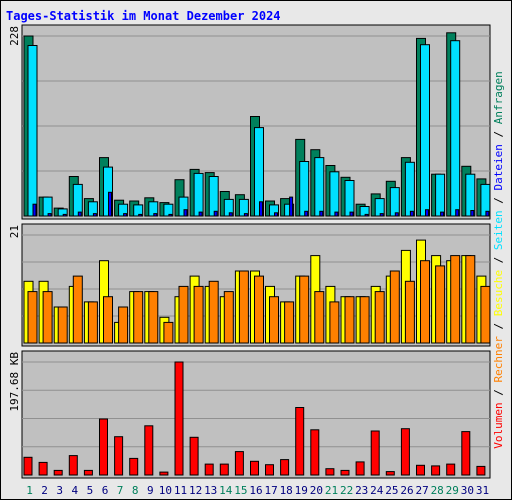  What do you see at coordinates (195, 490) in the screenshot?
I see `x-tick-label-day-12: 12` at bounding box center [195, 490].